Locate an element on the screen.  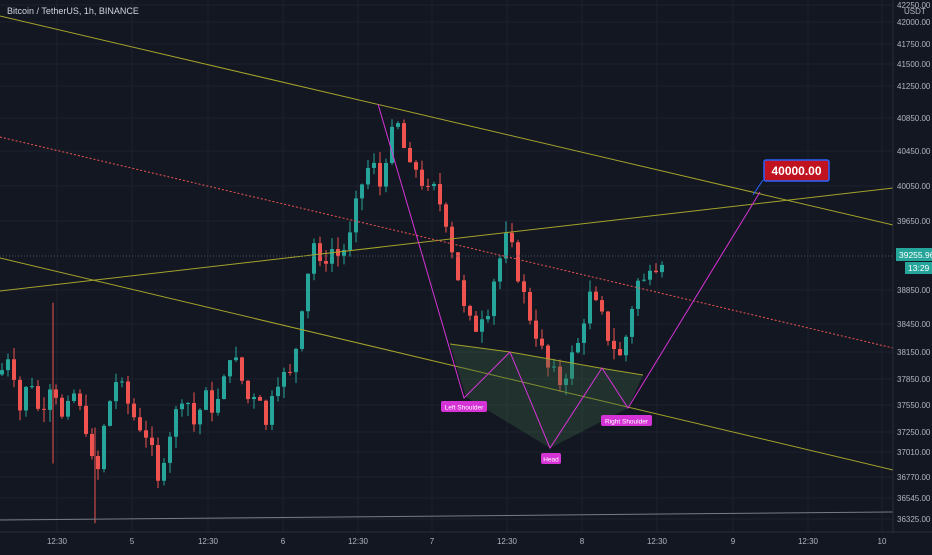
time-tick-label: 5 is located at coordinates (132, 541).